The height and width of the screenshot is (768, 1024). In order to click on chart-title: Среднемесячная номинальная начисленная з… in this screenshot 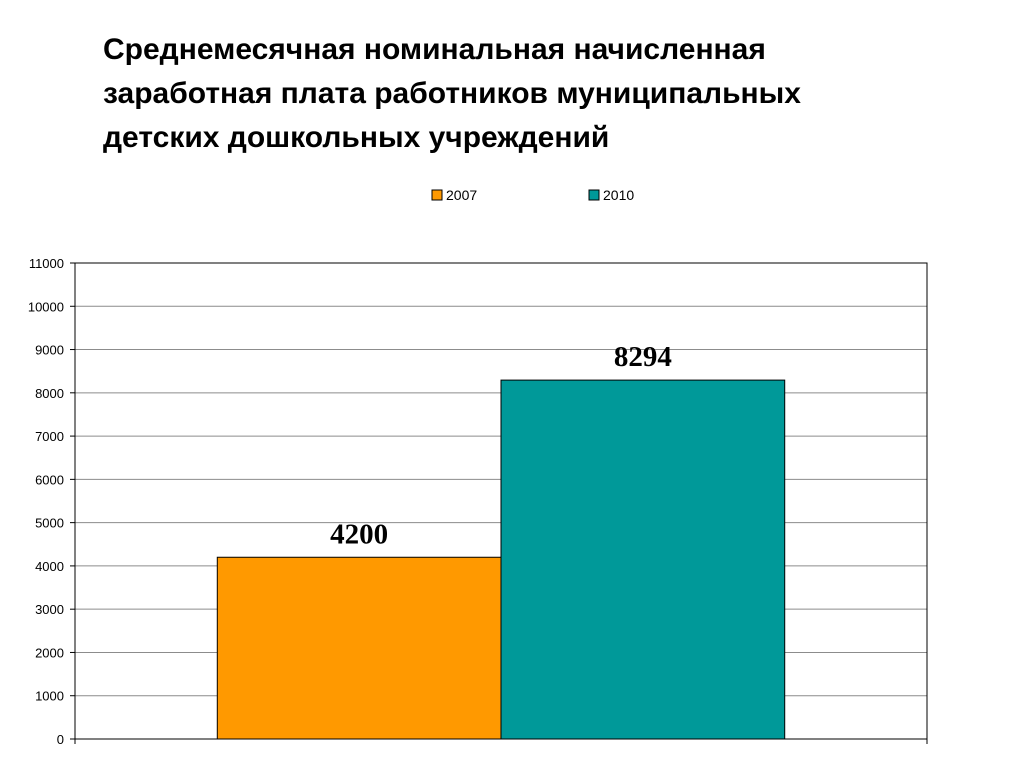, I will do `click(543, 94)`.